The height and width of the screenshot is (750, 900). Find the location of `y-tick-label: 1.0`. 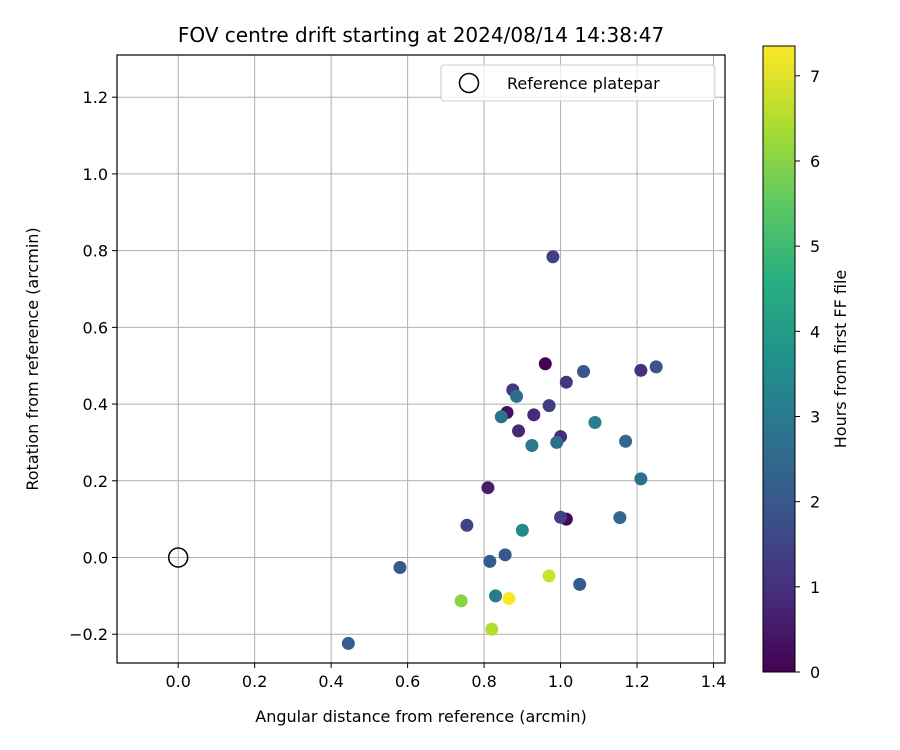

y-tick-label: 1.0 is located at coordinates (95, 174).